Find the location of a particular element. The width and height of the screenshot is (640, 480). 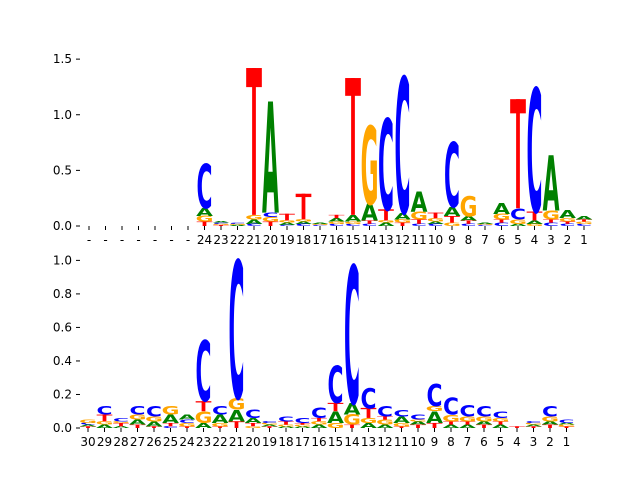

x-tick-label: 8 is located at coordinates (451, 442).